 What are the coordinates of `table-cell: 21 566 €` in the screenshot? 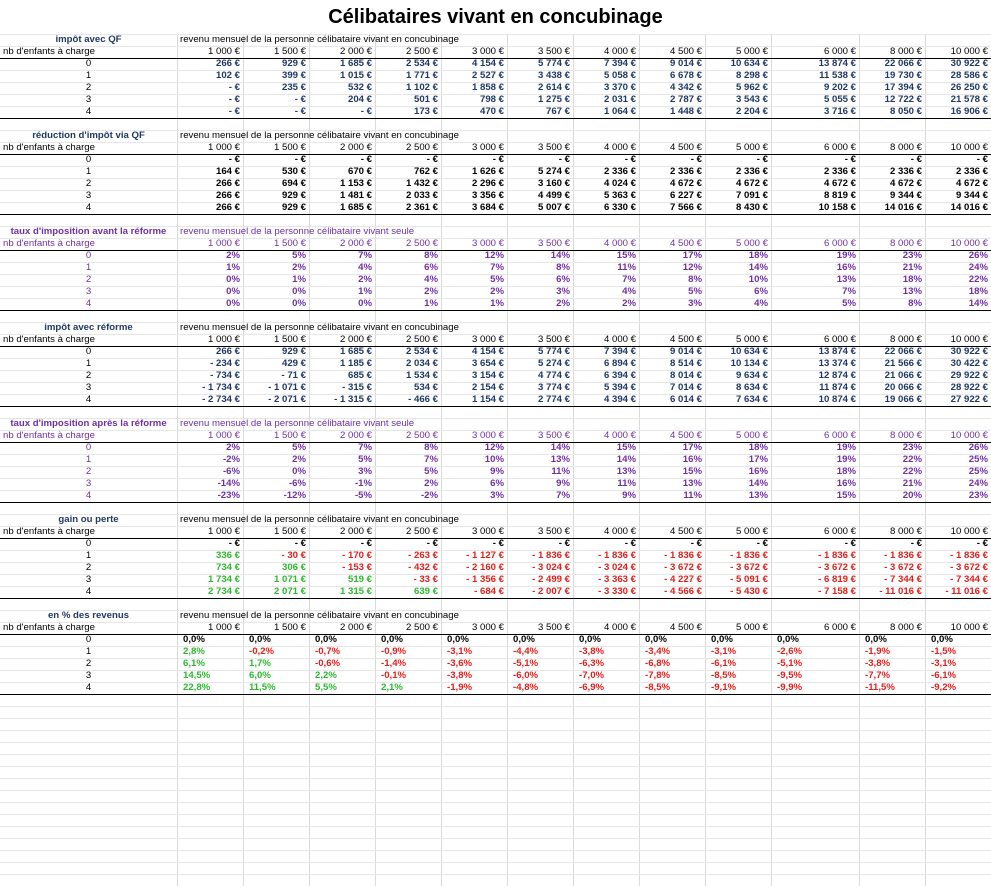 It's located at (903, 363).